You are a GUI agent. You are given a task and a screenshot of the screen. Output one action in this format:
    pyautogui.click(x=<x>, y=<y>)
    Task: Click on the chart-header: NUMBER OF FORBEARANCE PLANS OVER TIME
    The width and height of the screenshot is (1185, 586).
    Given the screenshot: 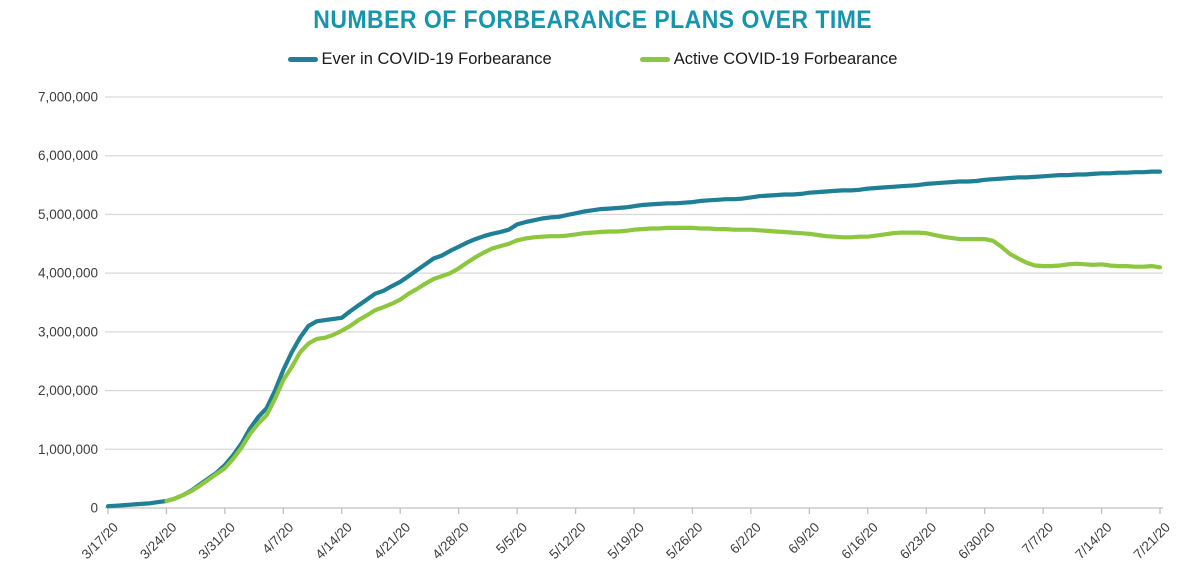 What is the action you would take?
    pyautogui.click(x=592, y=17)
    